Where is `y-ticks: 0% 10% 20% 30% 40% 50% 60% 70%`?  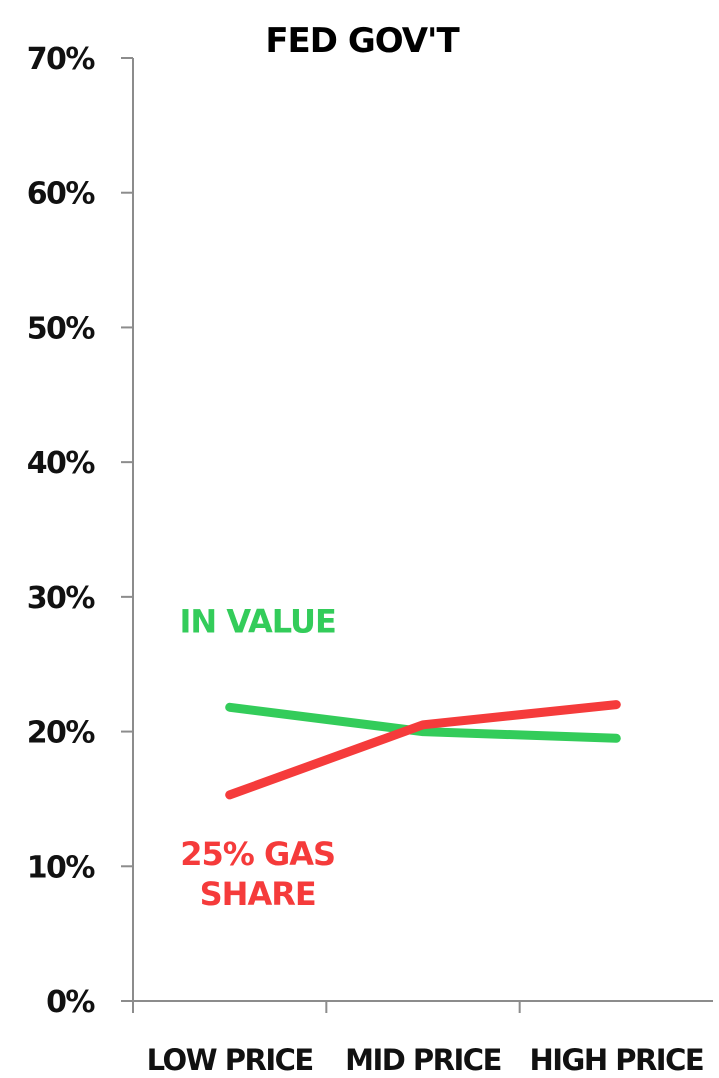 y-ticks: 0% 10% 20% 30% 40% 50% 60% 70% is located at coordinates (80, 531).